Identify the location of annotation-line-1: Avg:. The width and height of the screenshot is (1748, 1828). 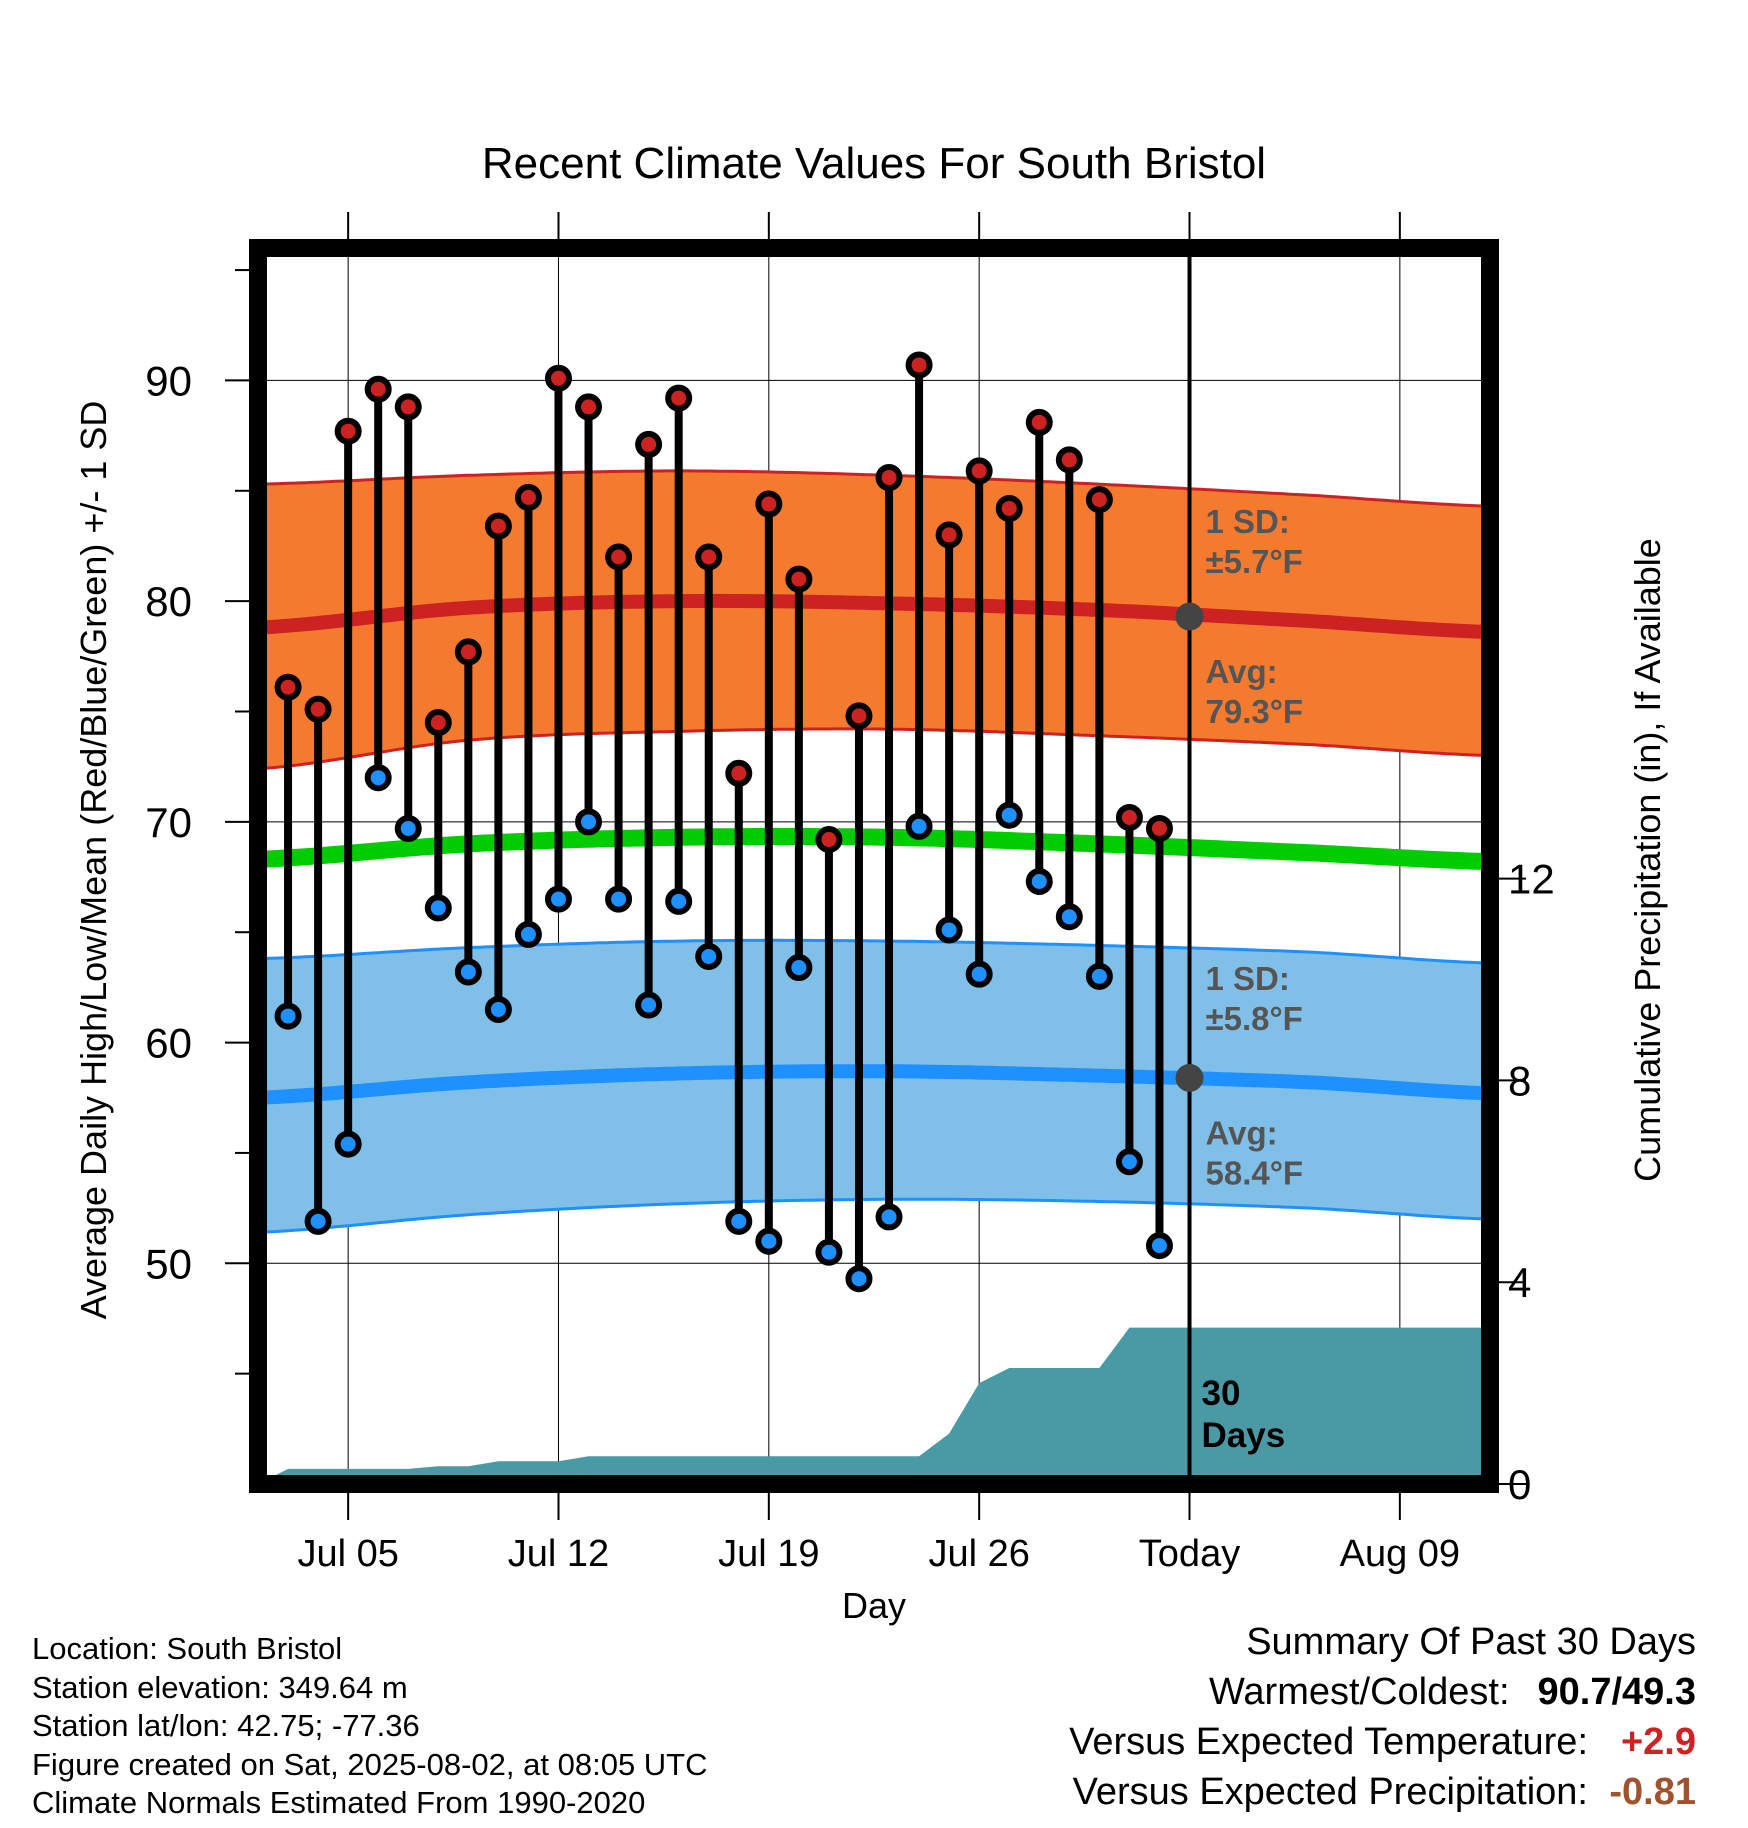
(1242, 671).